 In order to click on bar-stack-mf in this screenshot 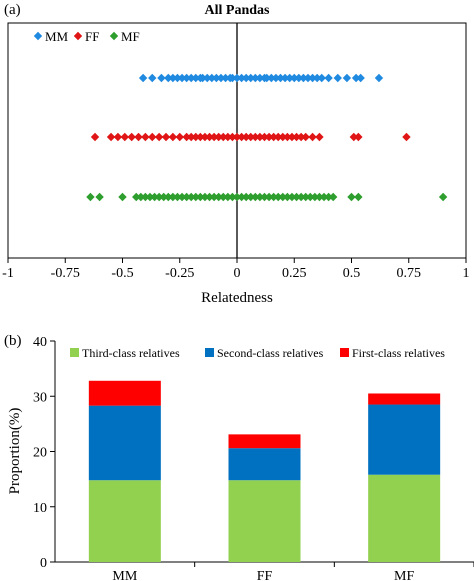, I will do `click(404, 477)`.